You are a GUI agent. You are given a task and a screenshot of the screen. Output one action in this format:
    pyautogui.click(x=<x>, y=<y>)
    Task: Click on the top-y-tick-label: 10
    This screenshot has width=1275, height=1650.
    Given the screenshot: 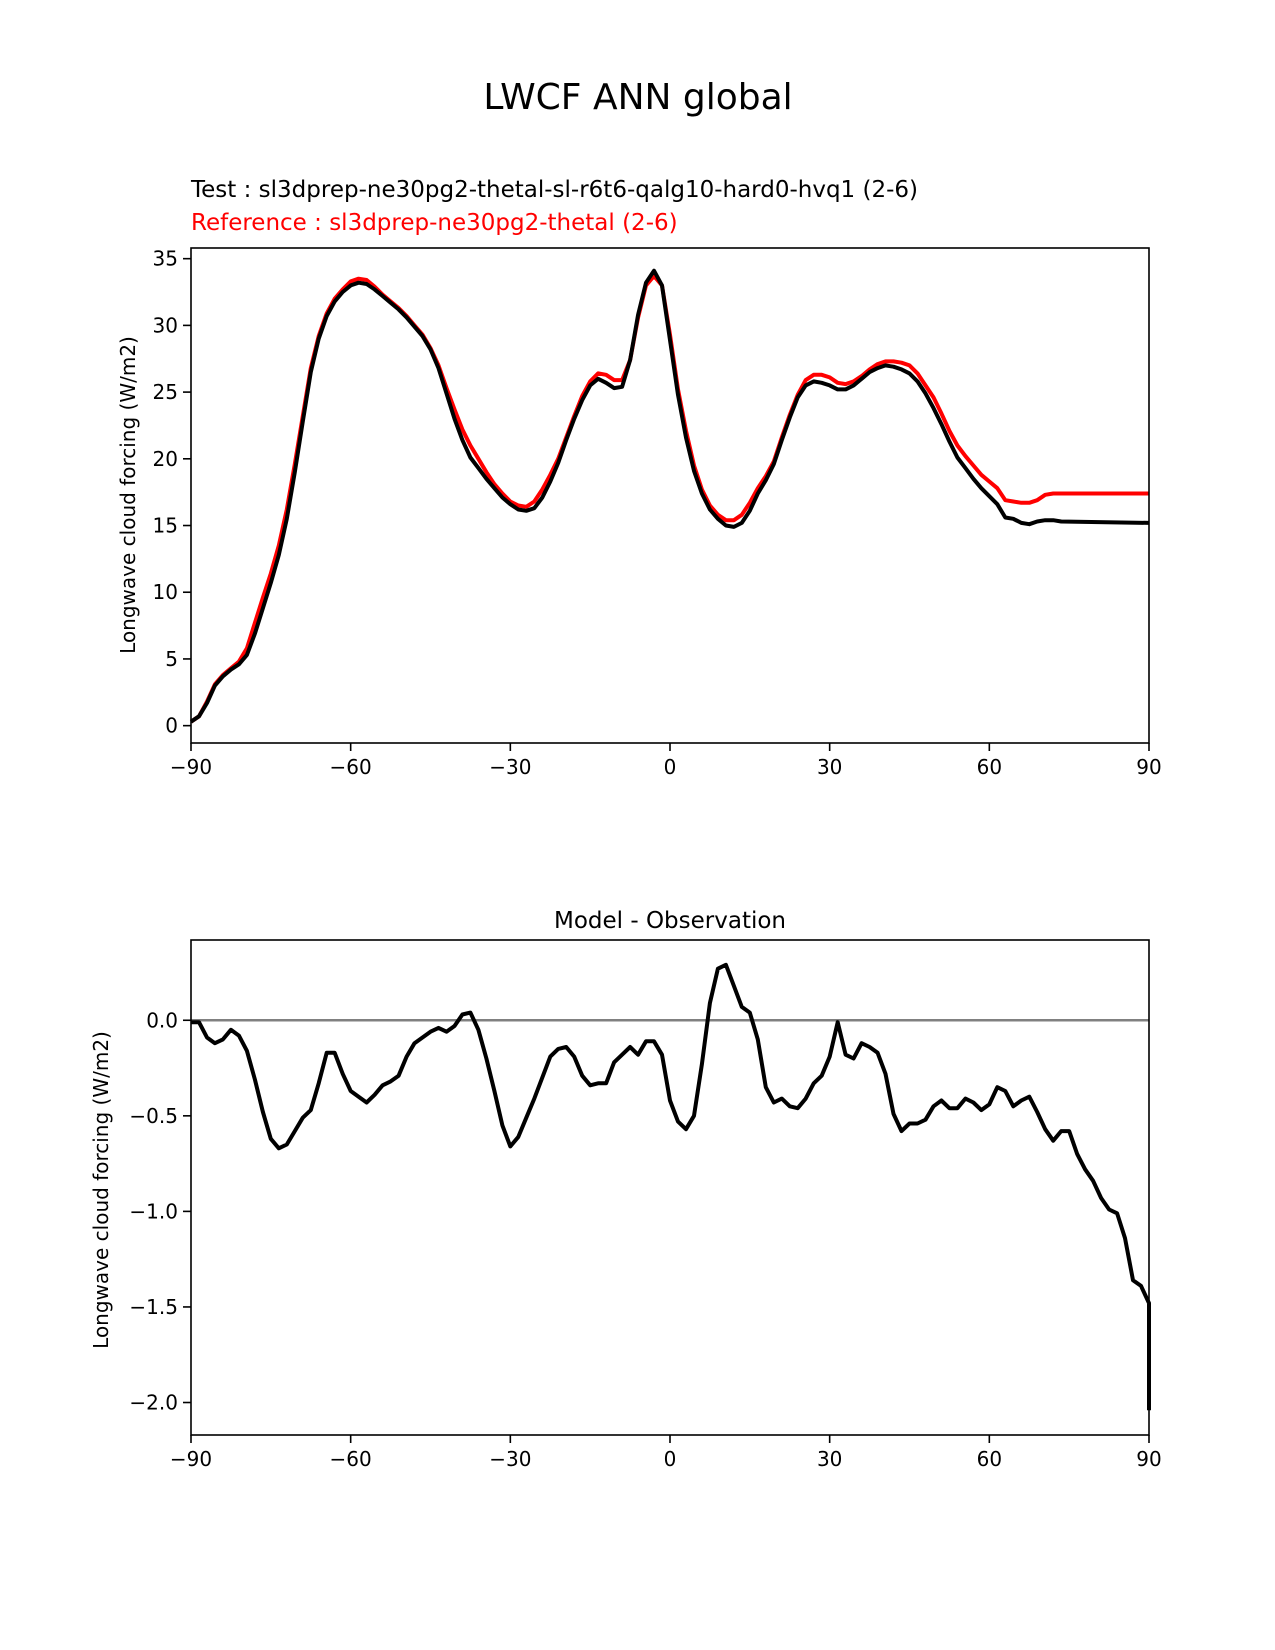 What is the action you would take?
    pyautogui.click(x=165, y=592)
    